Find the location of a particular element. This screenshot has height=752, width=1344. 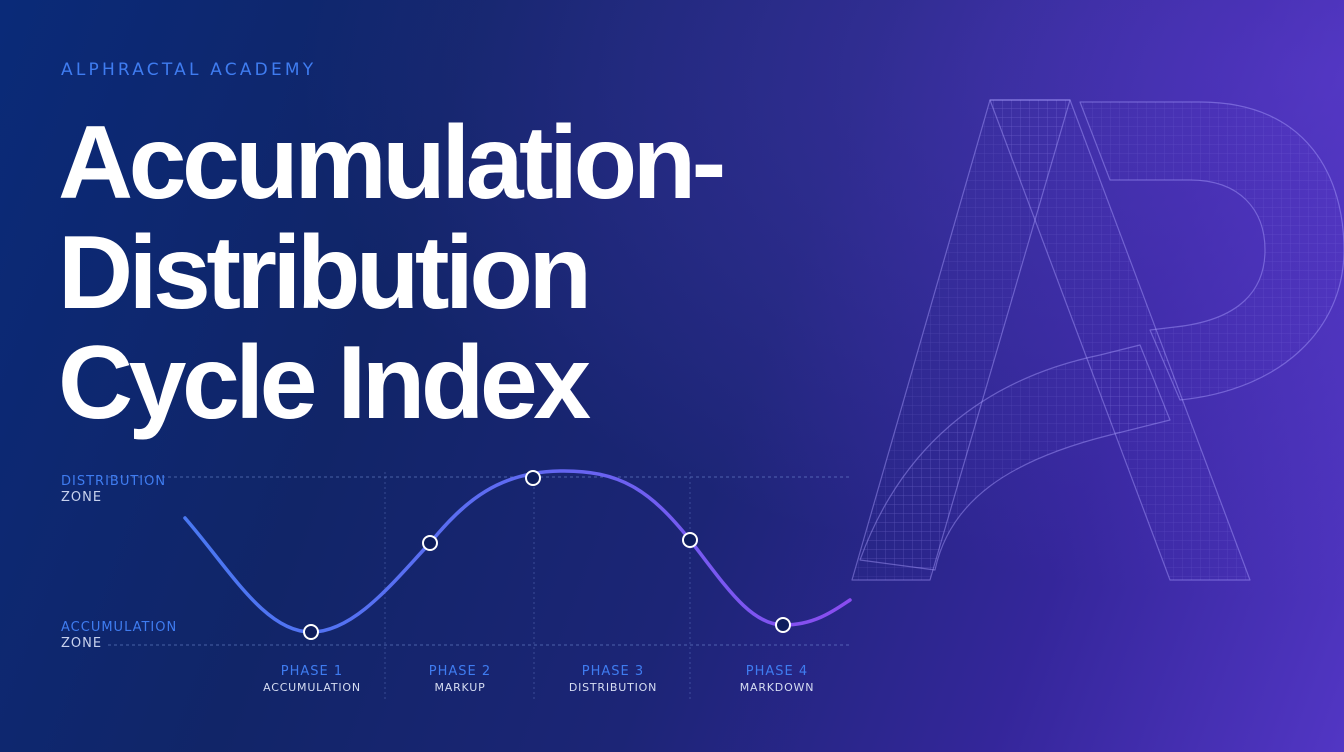

accumulation-zone-label-line2: ZONE is located at coordinates (82, 643).